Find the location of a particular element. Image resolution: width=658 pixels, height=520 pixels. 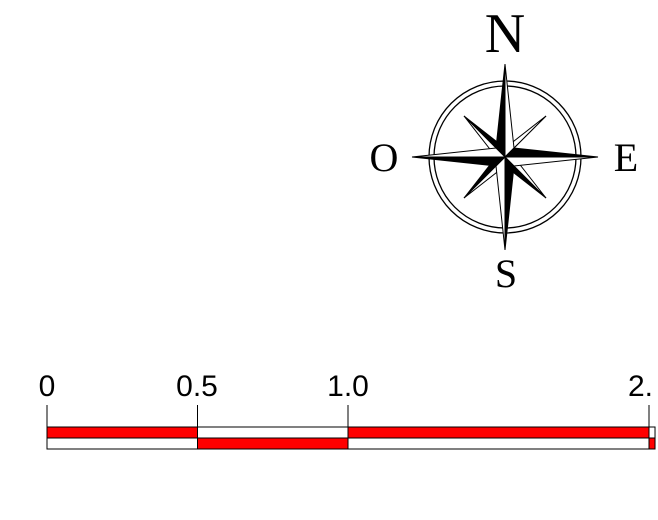

scale-segment-2-bottom is located at coordinates (498, 443).